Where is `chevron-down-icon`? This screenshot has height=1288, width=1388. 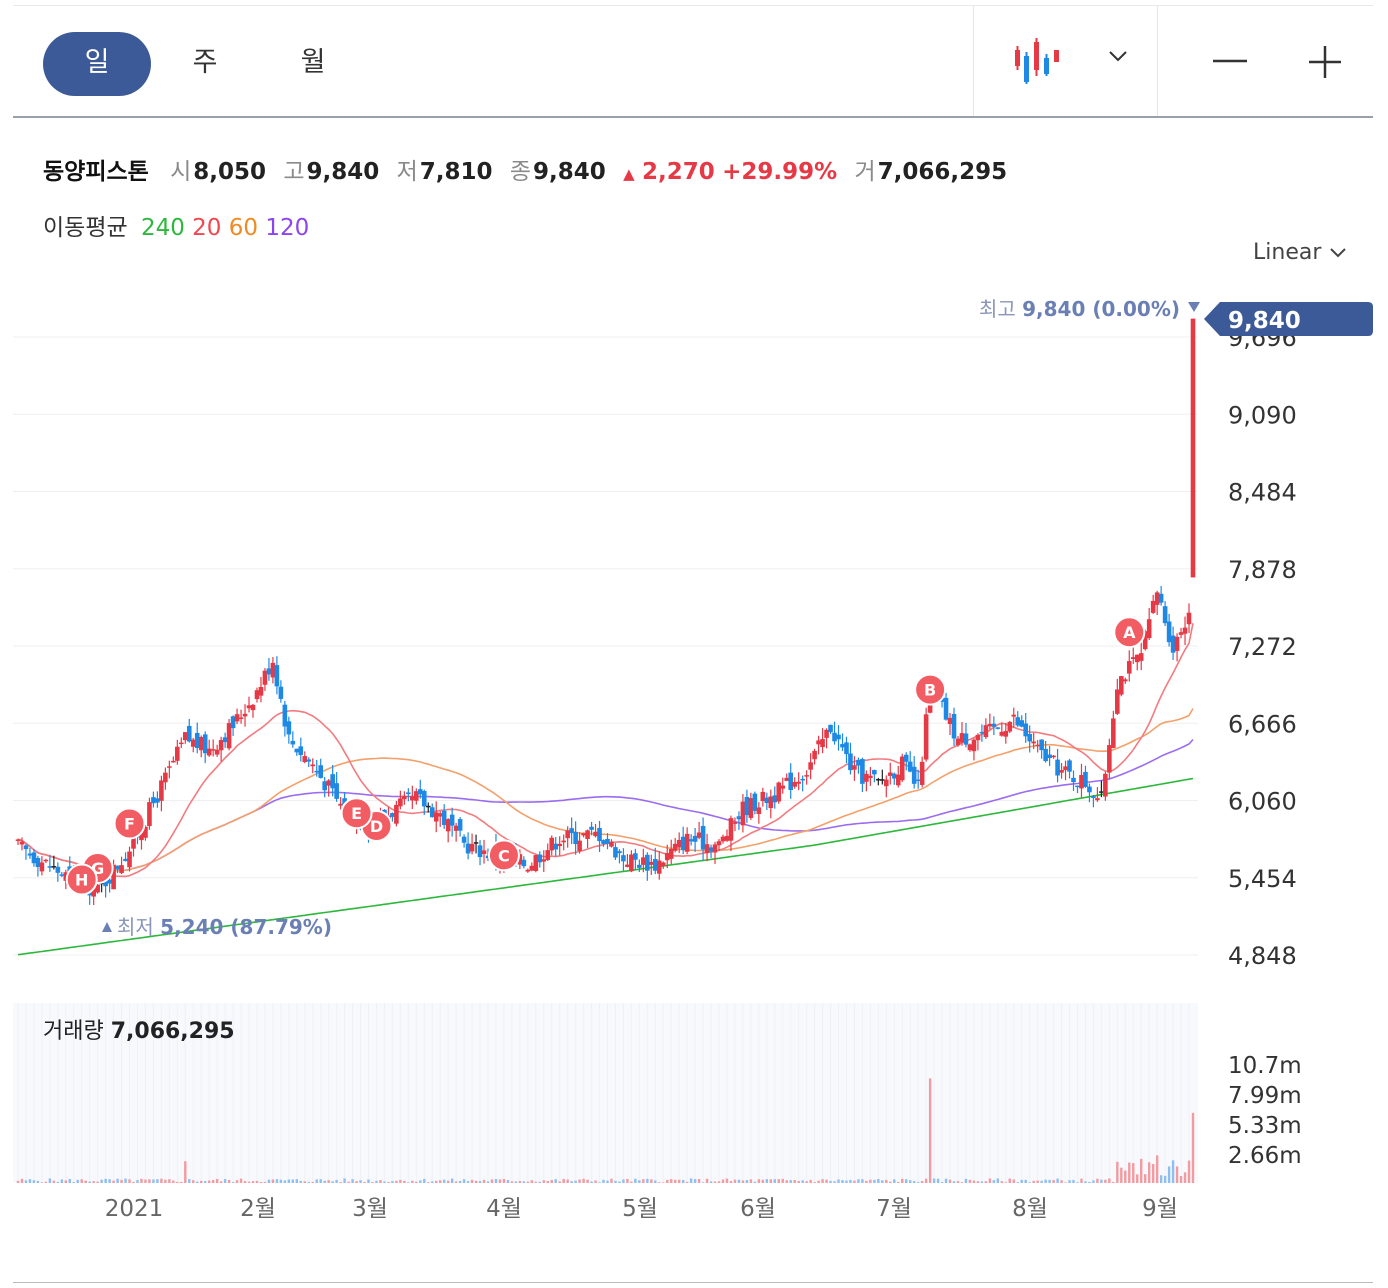 chevron-down-icon is located at coordinates (1118, 56).